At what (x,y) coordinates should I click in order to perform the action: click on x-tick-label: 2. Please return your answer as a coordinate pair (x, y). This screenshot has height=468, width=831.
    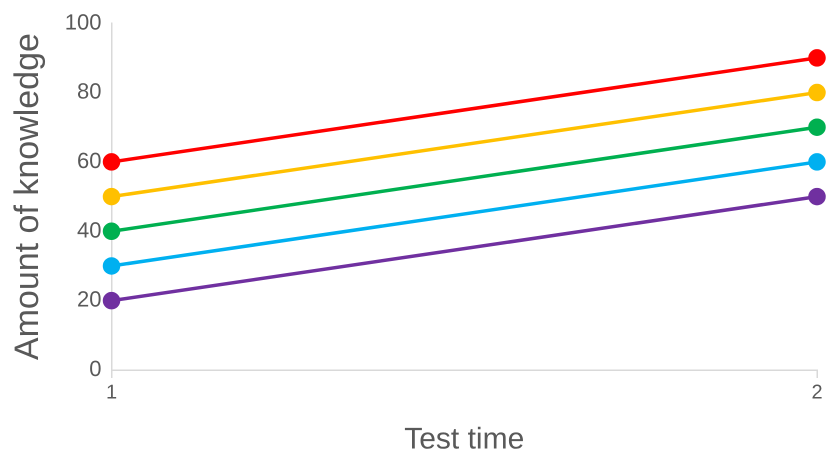
    Looking at the image, I should click on (817, 393).